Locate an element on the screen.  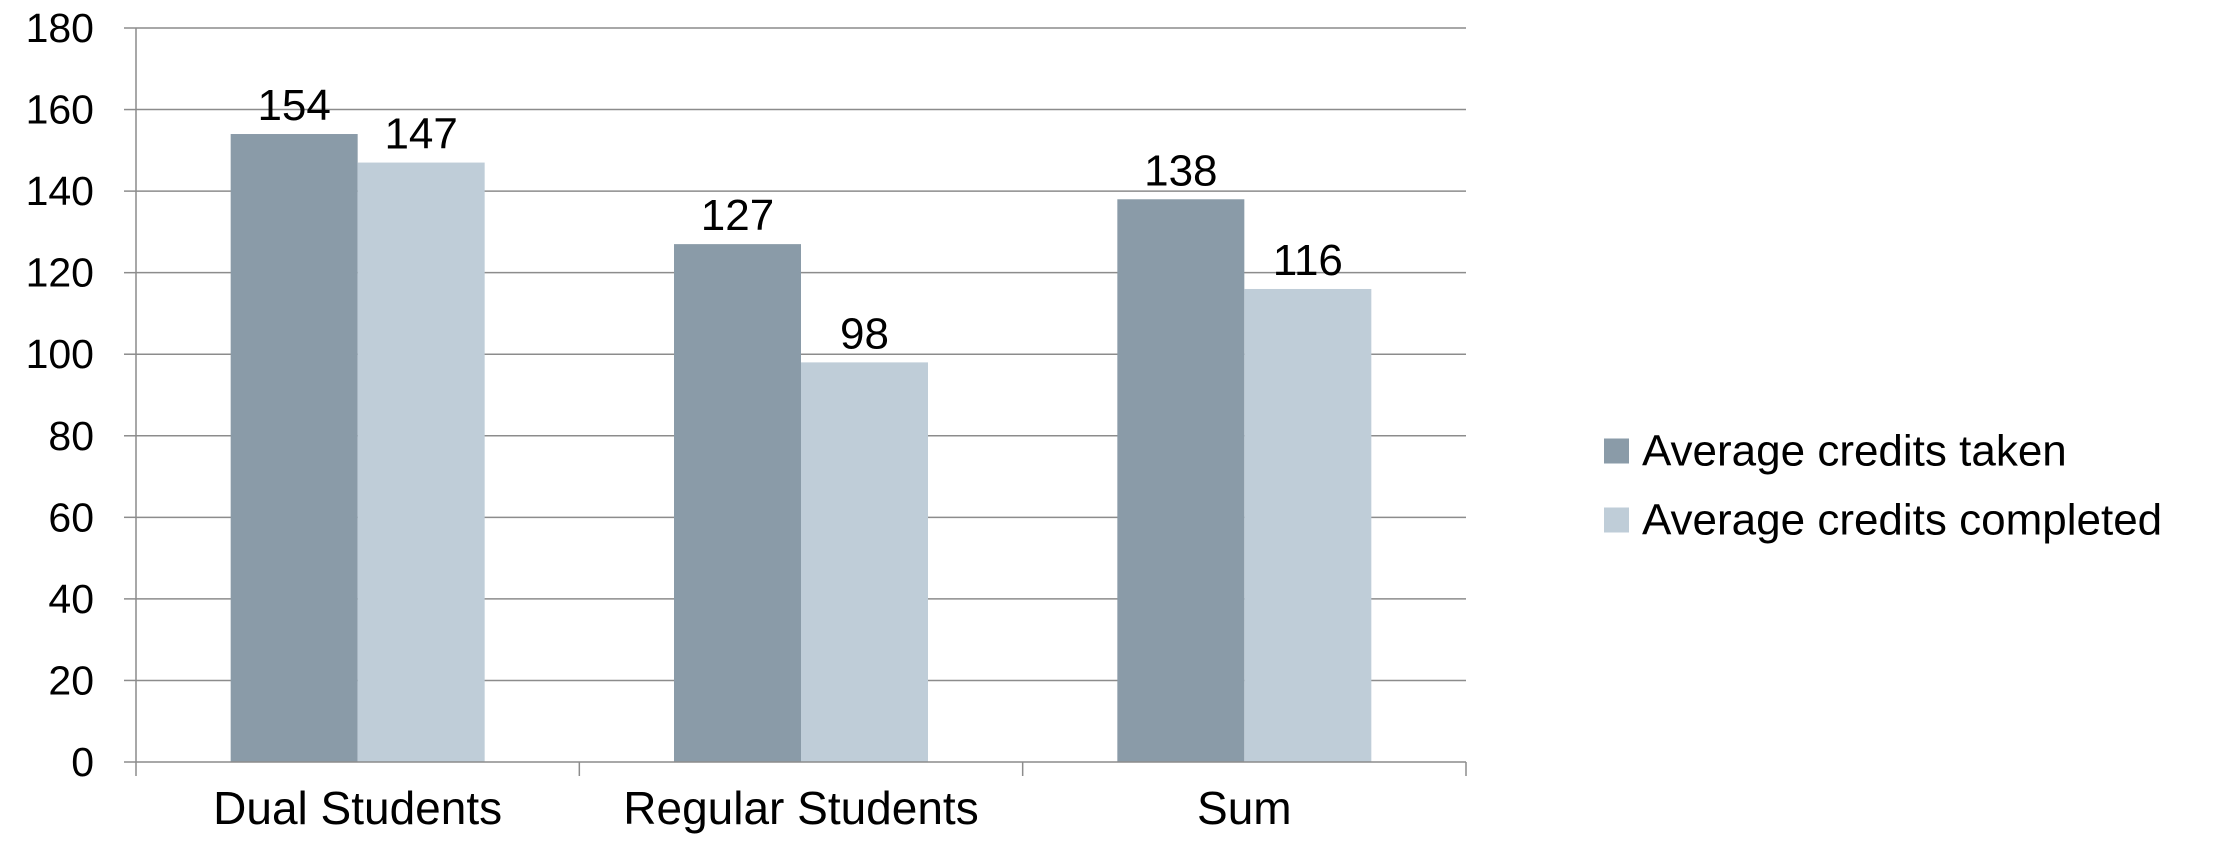
data-label: 154 is located at coordinates (293, 105).